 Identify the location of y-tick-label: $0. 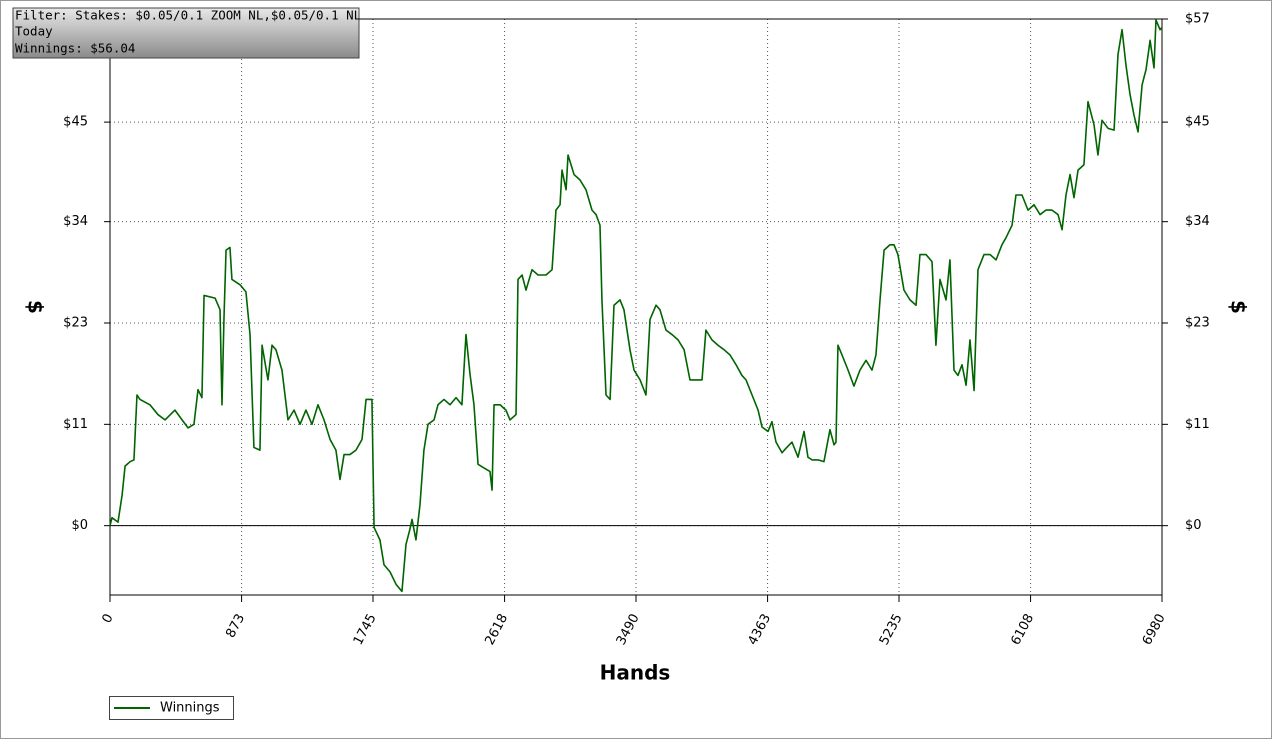
(79, 525).